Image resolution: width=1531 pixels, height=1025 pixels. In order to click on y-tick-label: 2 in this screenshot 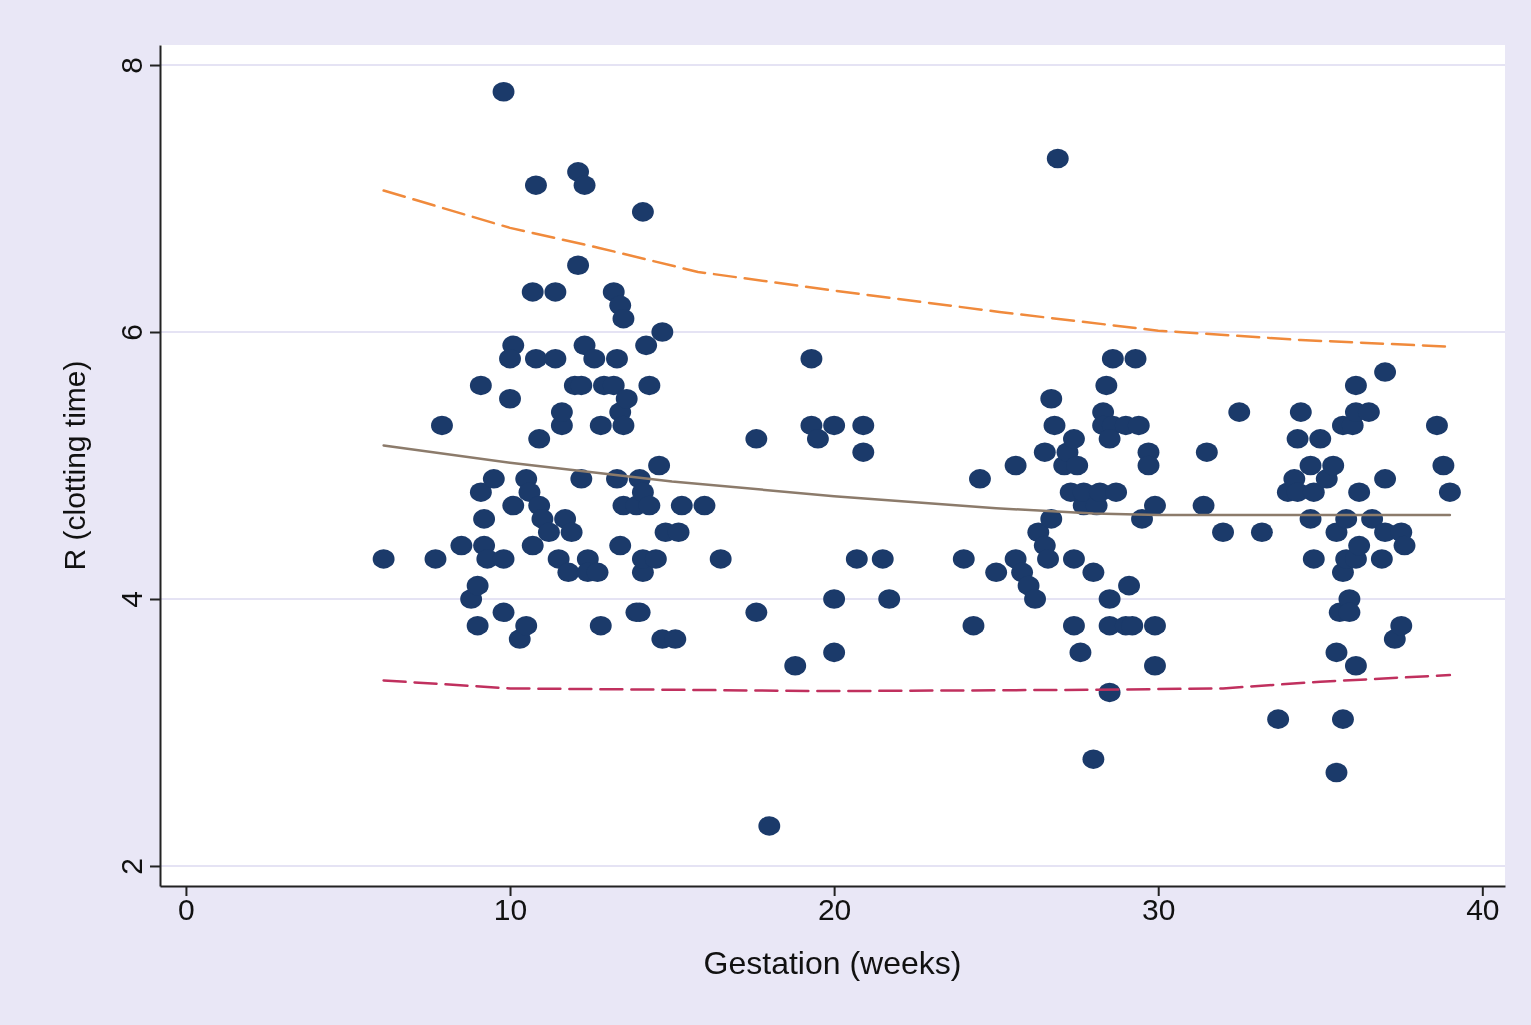, I will do `click(131, 866)`.